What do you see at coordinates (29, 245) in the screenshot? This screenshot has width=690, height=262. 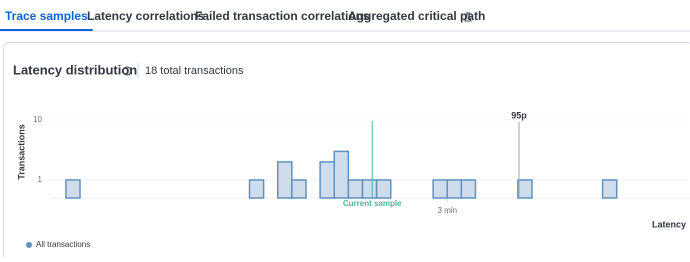 I see `legend-swatch` at bounding box center [29, 245].